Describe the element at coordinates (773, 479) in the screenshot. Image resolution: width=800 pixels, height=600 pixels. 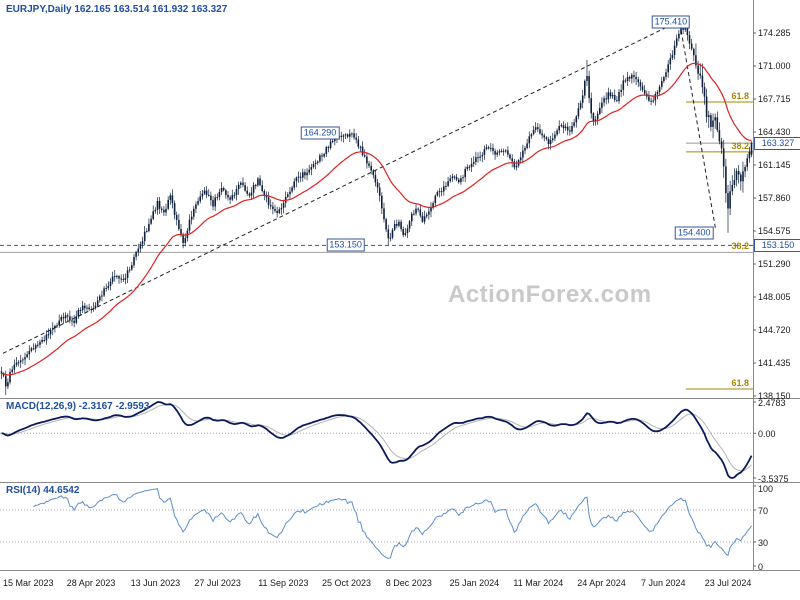
I see `macd-axis-tick: -3.5375` at that location.